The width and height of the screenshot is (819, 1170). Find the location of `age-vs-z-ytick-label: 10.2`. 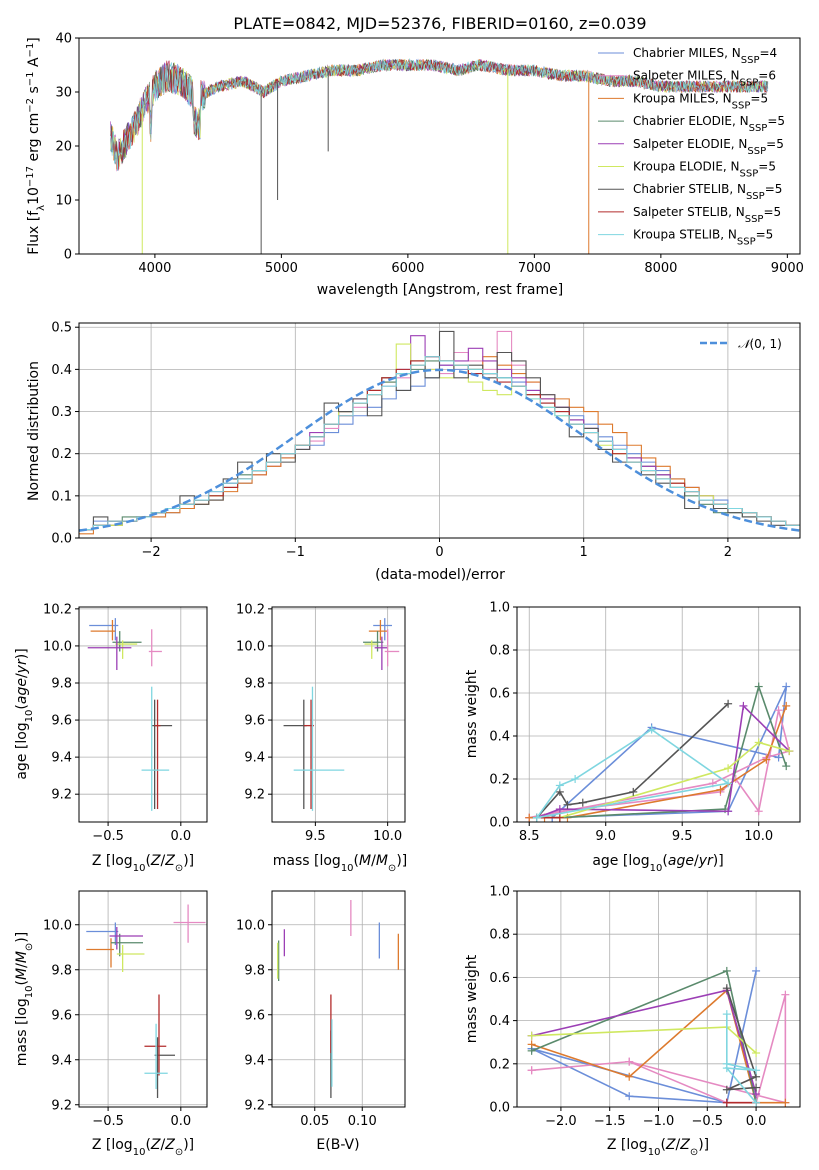

age-vs-z-ytick-label: 10.2 is located at coordinates (57, 609).